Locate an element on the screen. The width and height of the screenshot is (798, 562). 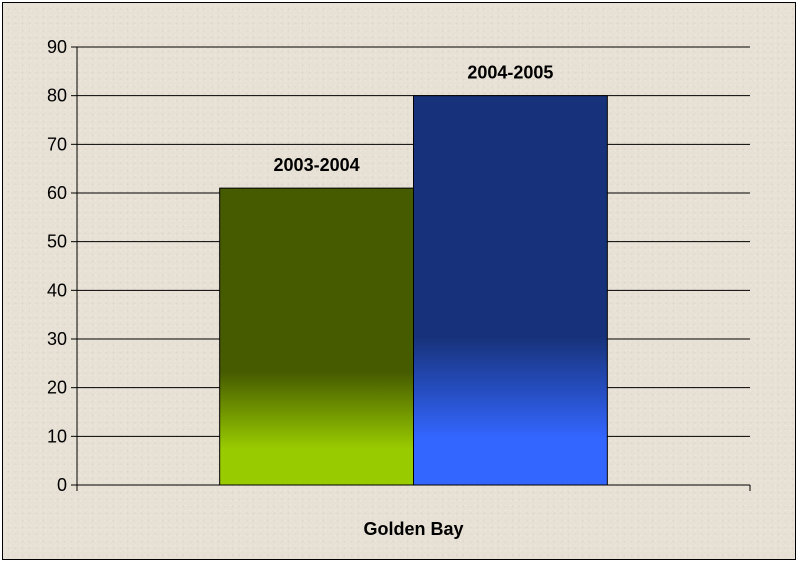
y-tick-label-90: 90 is located at coordinates (57, 47).